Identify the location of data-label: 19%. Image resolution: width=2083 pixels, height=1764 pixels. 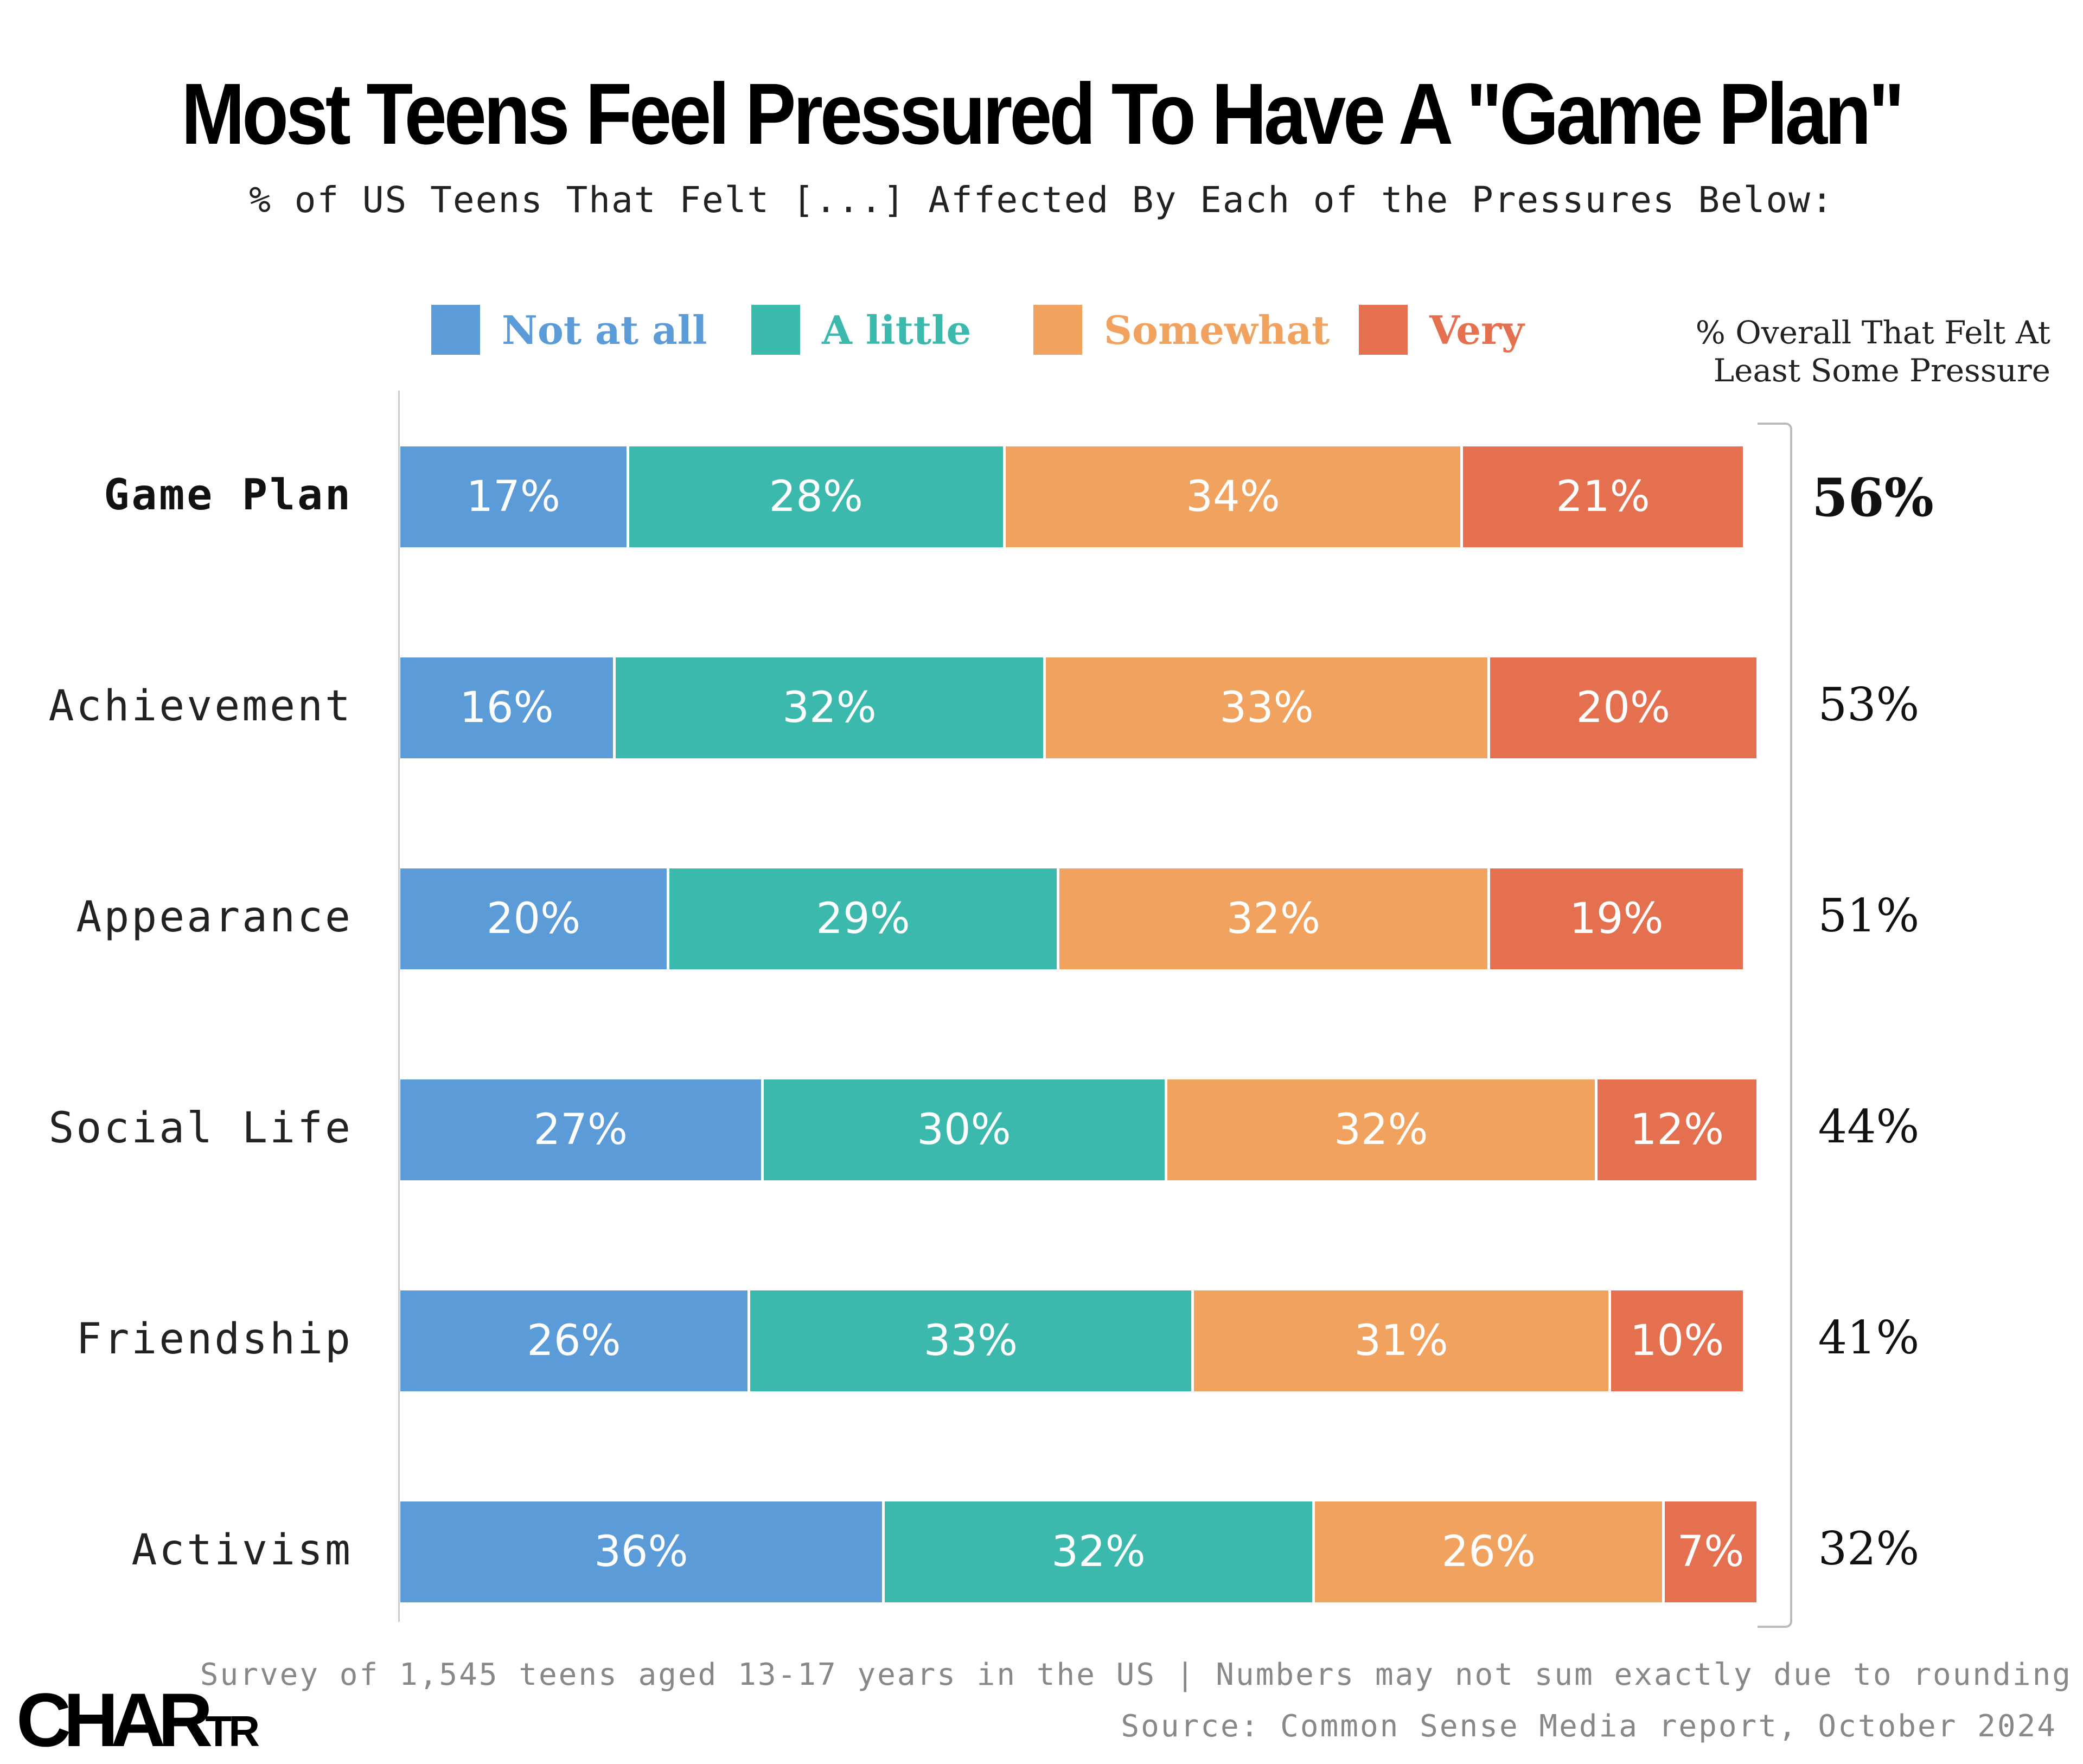
(1617, 918).